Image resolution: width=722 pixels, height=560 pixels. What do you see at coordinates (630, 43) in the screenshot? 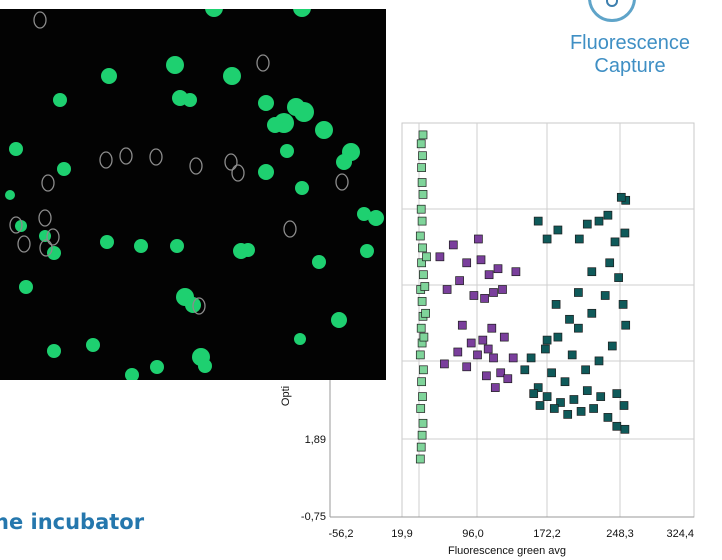
I see `caption-line-1: Fluorescence` at bounding box center [630, 43].